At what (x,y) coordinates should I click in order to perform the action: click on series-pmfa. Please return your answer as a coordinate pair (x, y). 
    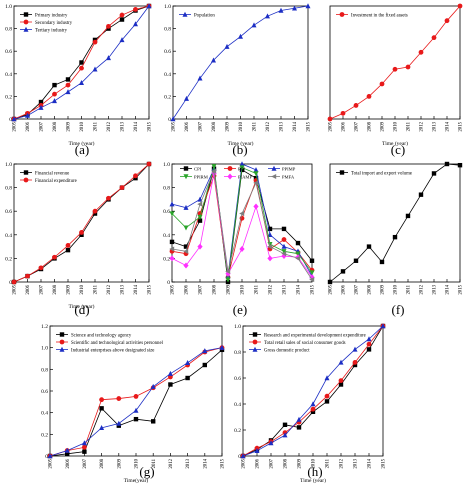
    Looking at the image, I should click on (242, 225).